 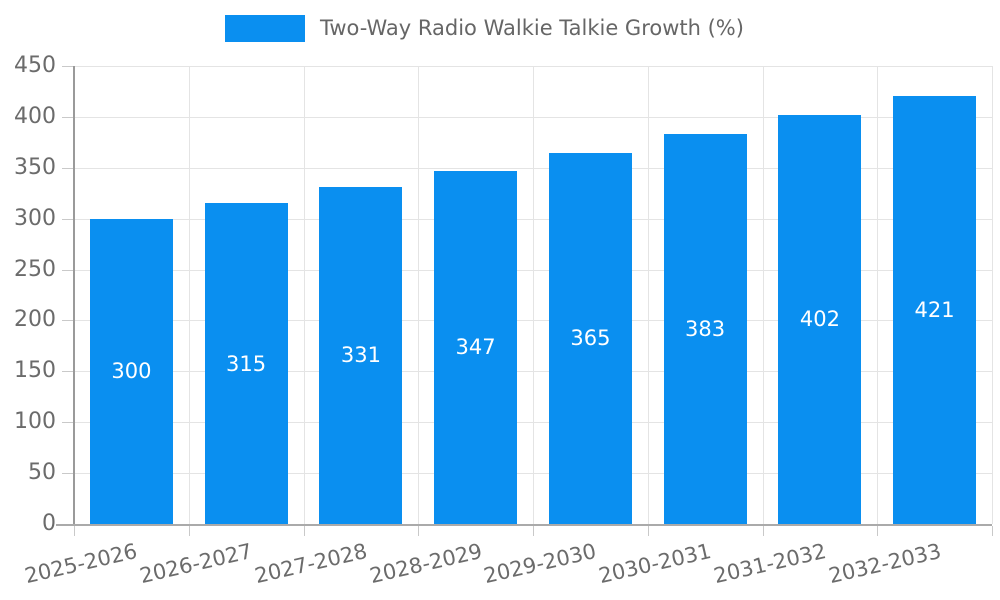 I want to click on y-axis-label: 200, so click(x=35, y=320).